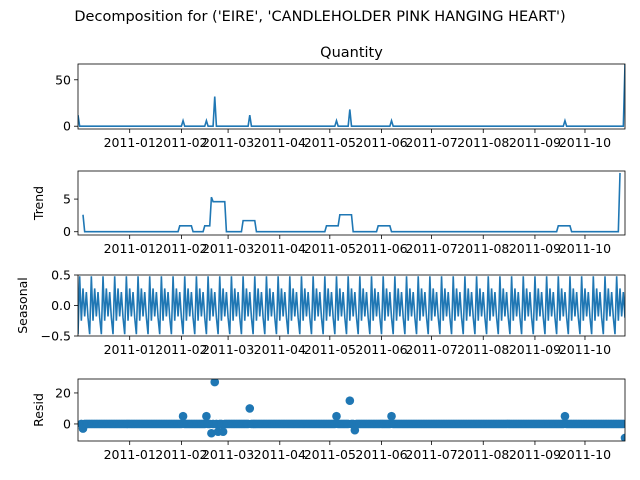 This screenshot has width=640, height=480. I want to click on y-tick-label: 0.5, so click(61, 275).